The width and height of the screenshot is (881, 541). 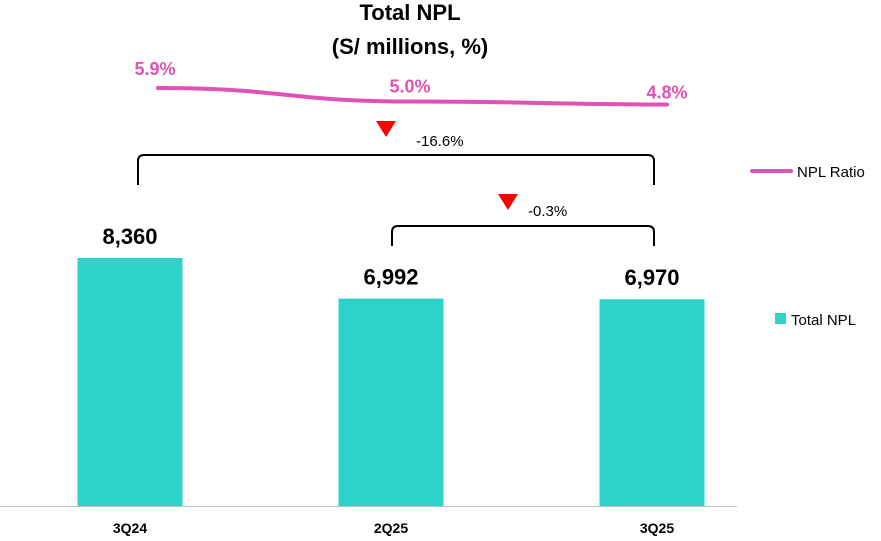 What do you see at coordinates (409, 87) in the screenshot?
I see `ratio-value-label: 5.0%` at bounding box center [409, 87].